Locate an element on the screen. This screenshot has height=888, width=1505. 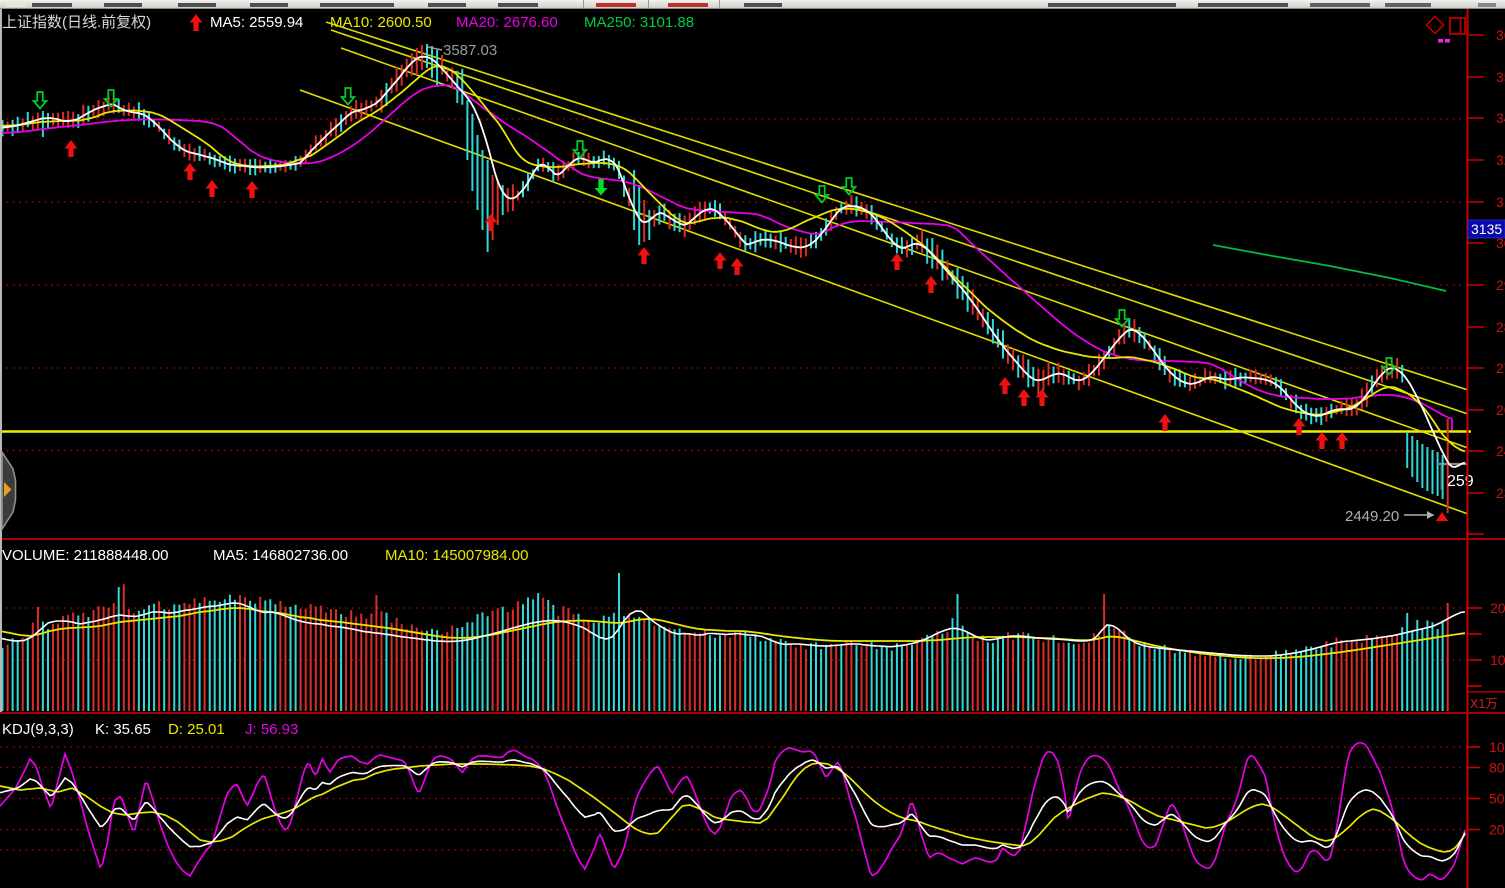
svg-text: KDJ(9,3,3) is located at coordinates (38, 729).